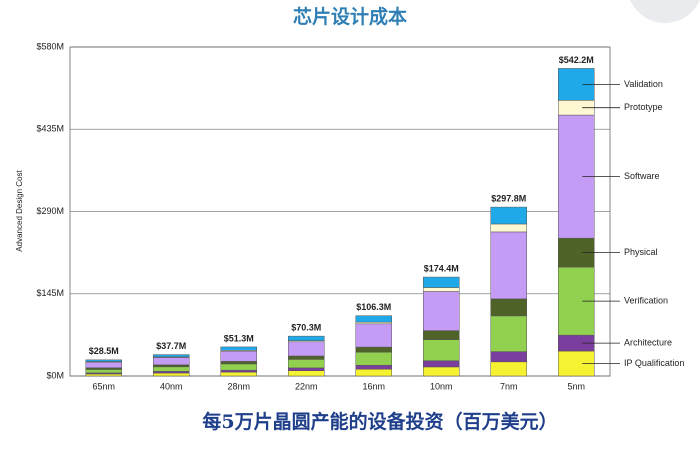 This screenshot has height=453, width=700. What do you see at coordinates (373, 307) in the screenshot?
I see `total-label: $106.3M` at bounding box center [373, 307].